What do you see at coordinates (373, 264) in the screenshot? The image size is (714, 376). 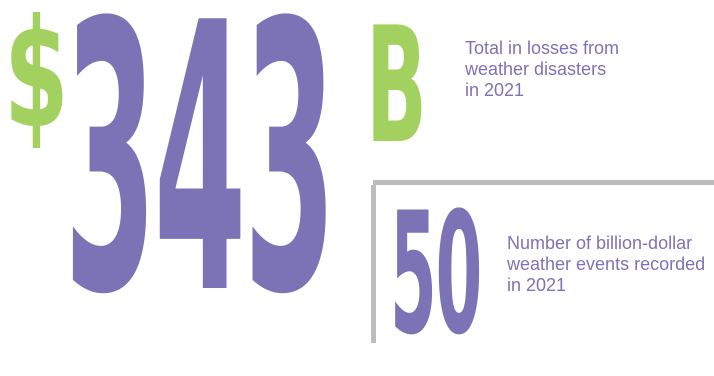 I see `vertical-divider` at bounding box center [373, 264].